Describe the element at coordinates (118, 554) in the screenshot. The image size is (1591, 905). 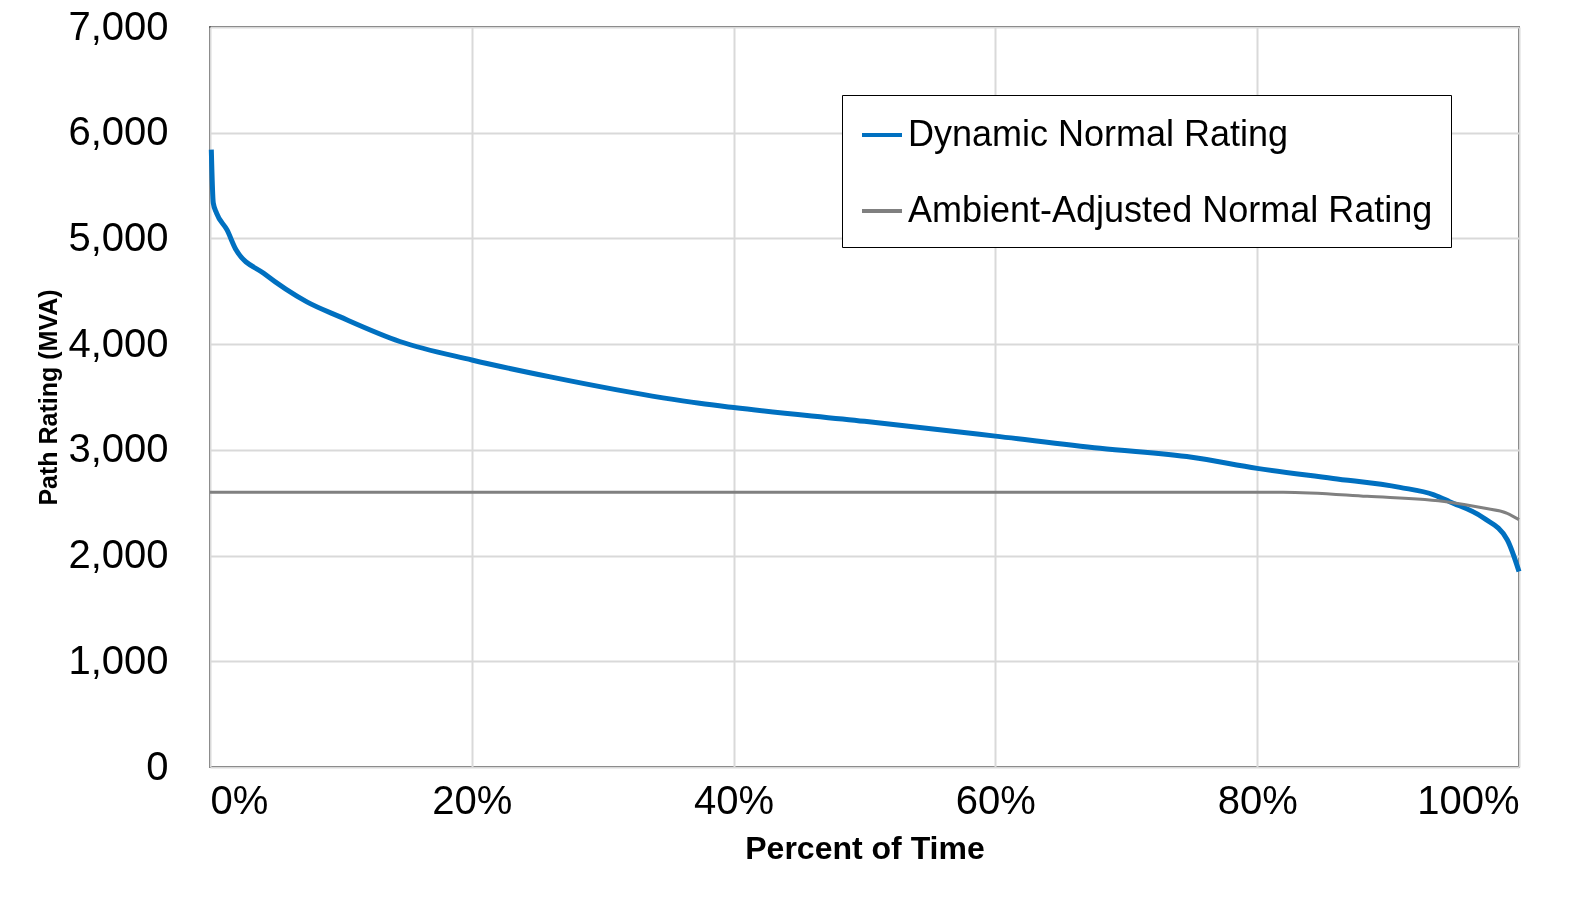
I see `y-tick-label: 2,000` at that location.